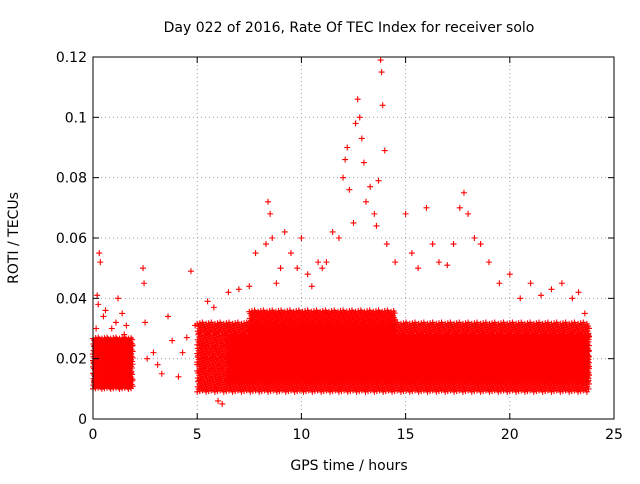  What do you see at coordinates (14, 238) in the screenshot?
I see `y-axis-label: ROTI / TECUs` at bounding box center [14, 238].